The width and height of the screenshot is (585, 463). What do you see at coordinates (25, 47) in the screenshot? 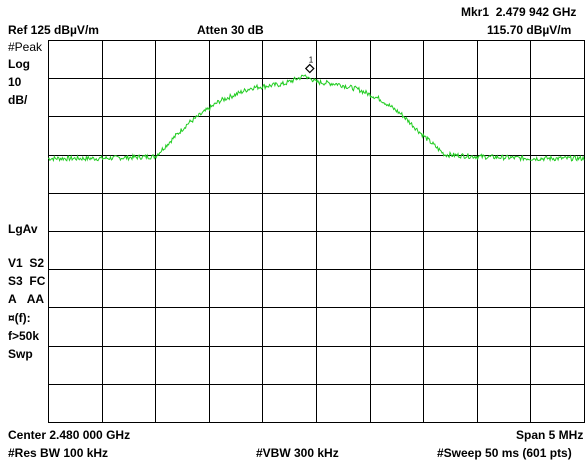
I see `detector-mode: #Peak` at bounding box center [25, 47].